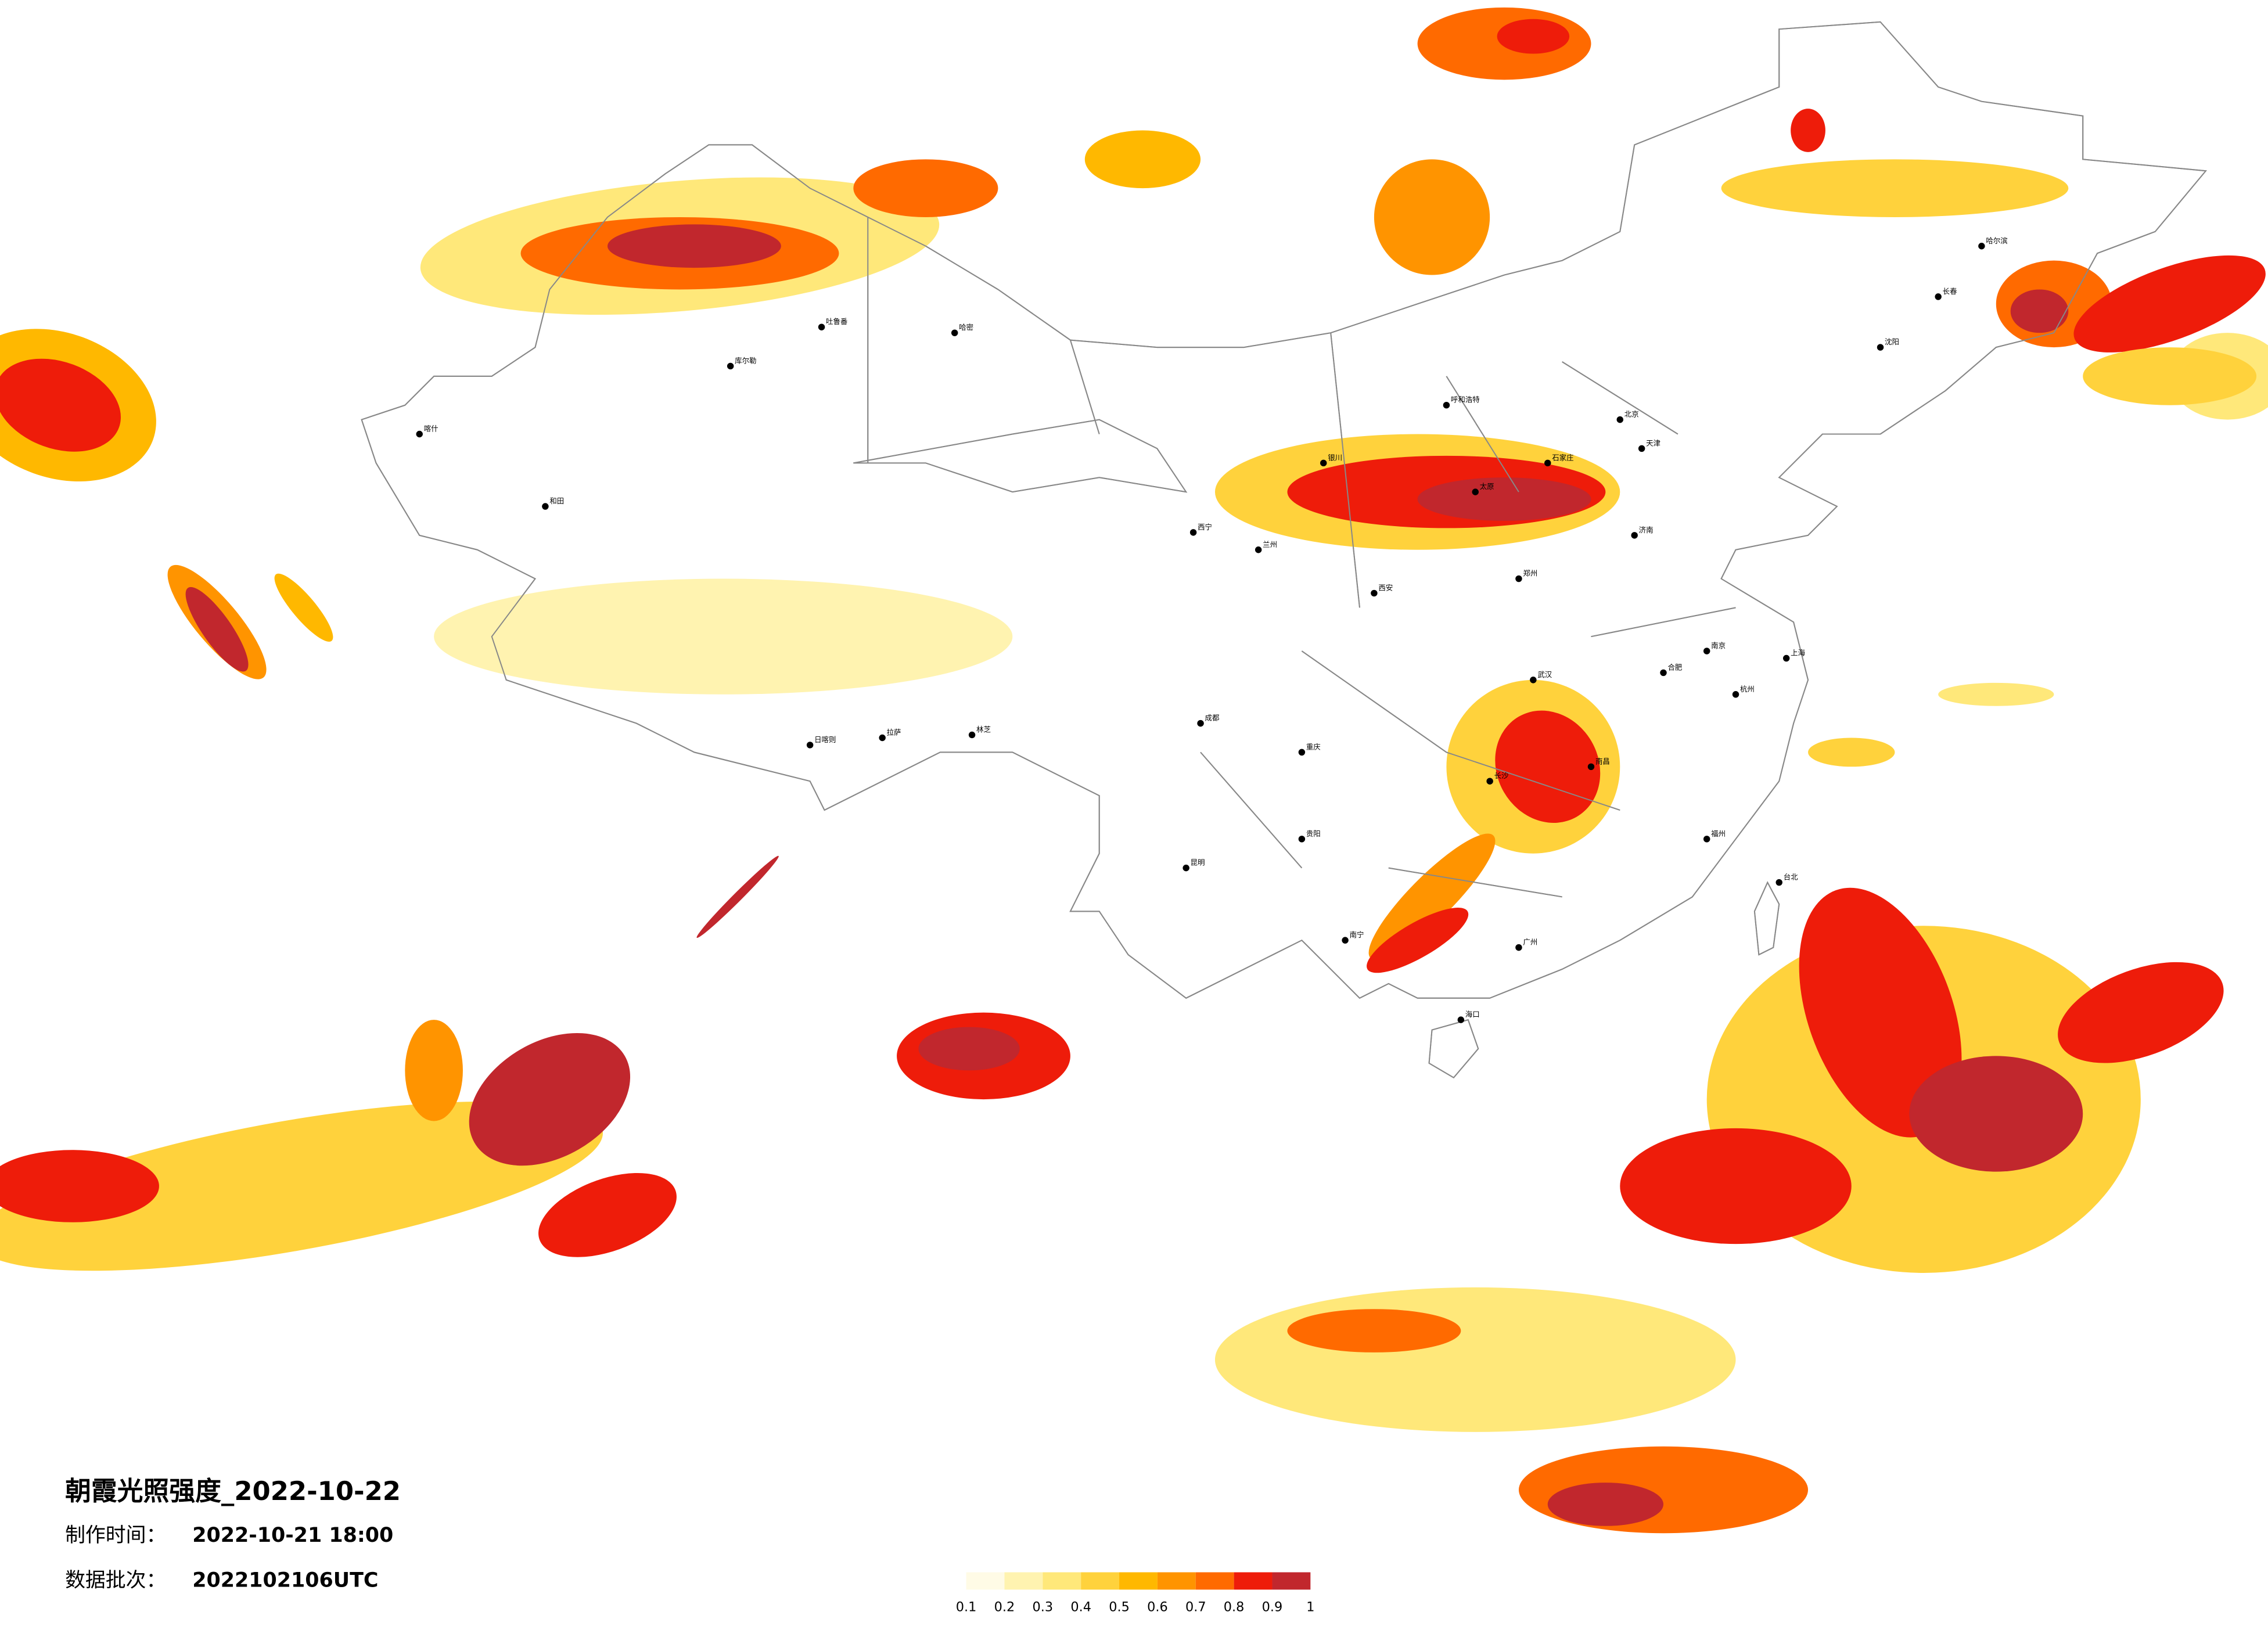 This screenshot has height=1626, width=2268. I want to click on city-label: 海口, so click(1472, 1014).